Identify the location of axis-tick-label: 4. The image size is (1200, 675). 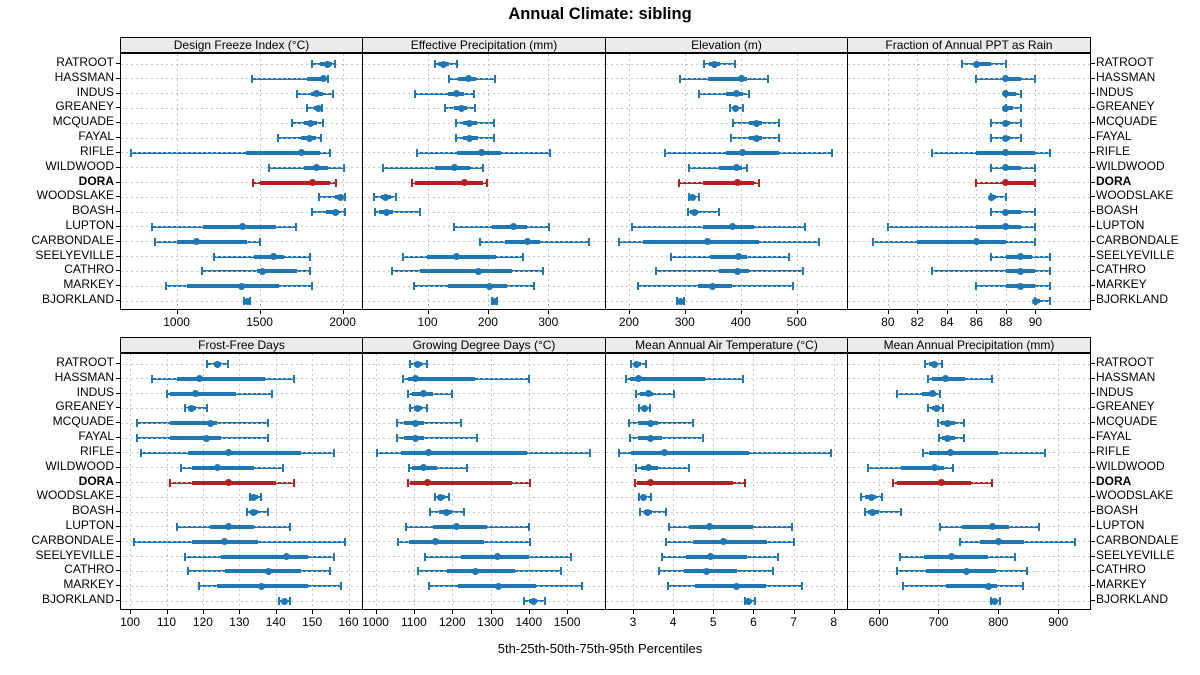
(673, 622).